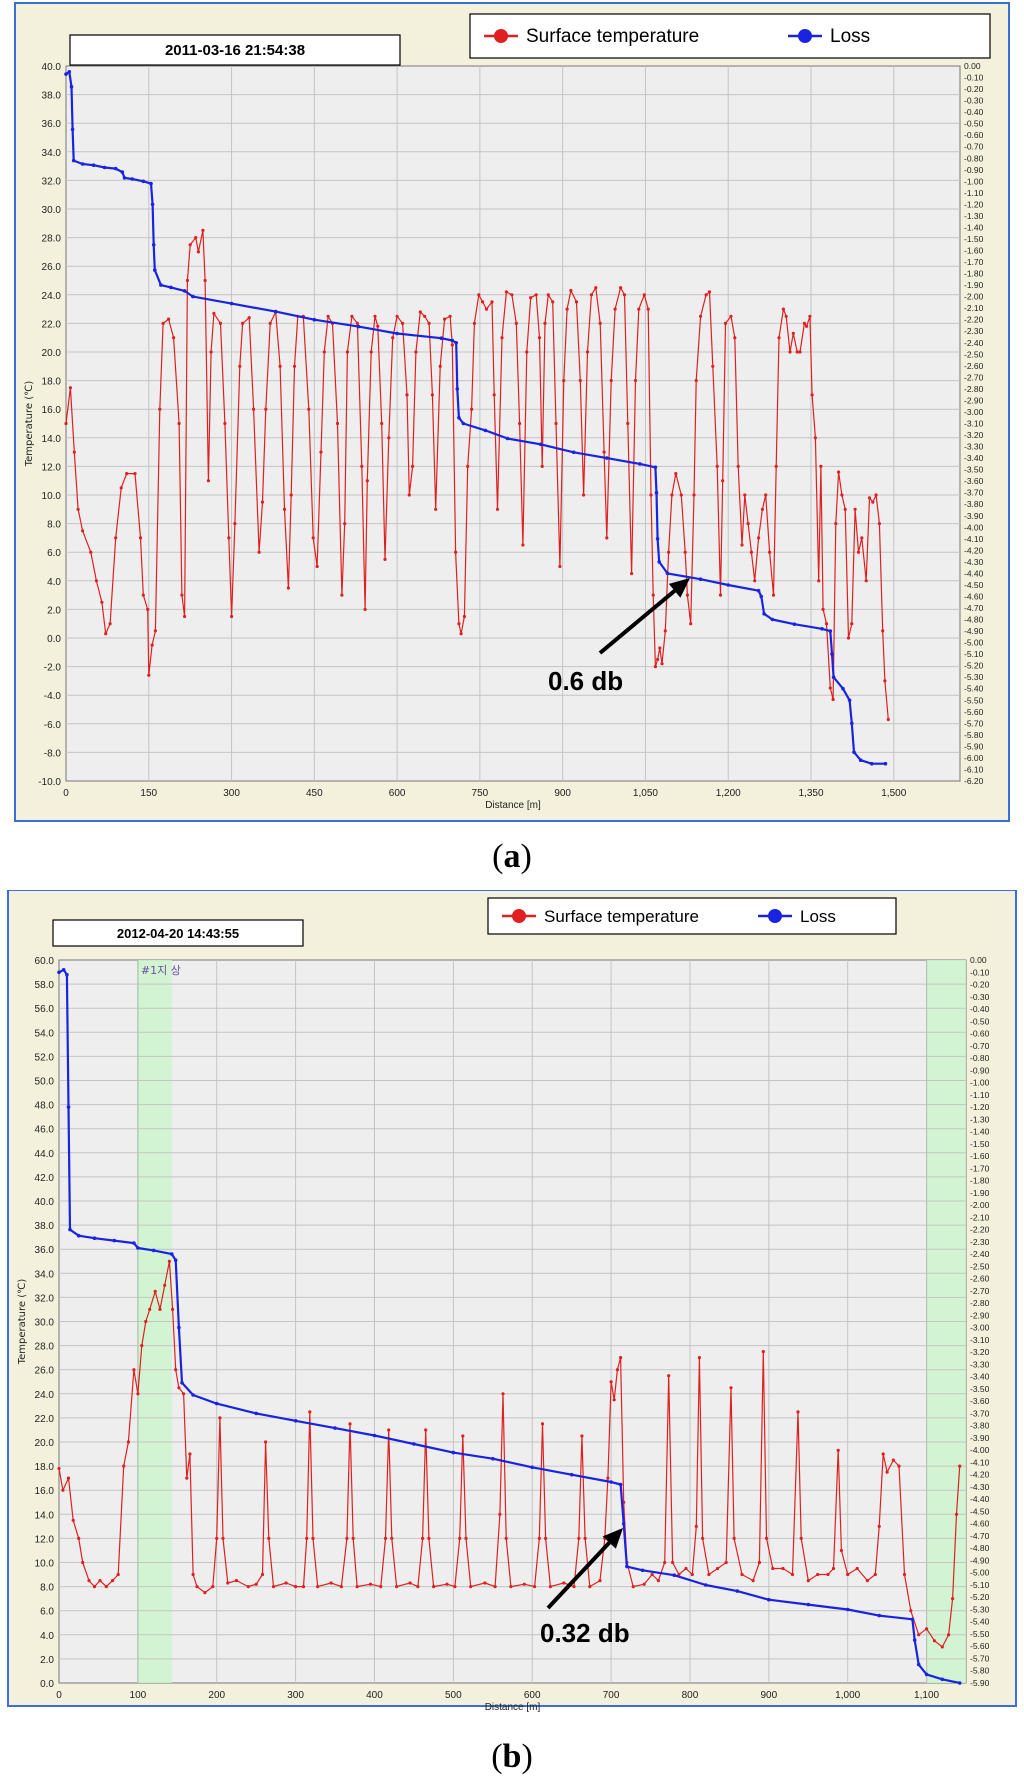  Describe the element at coordinates (974, 124) in the screenshot. I see `y2-tick-label: -0.50` at that location.